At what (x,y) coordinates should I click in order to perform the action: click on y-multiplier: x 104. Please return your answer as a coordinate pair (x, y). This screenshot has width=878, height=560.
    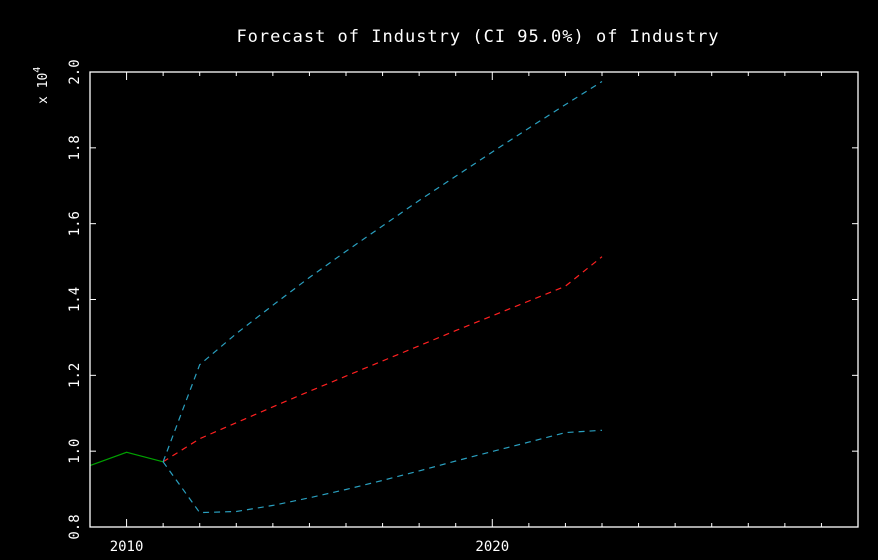
    Looking at the image, I should click on (41, 85).